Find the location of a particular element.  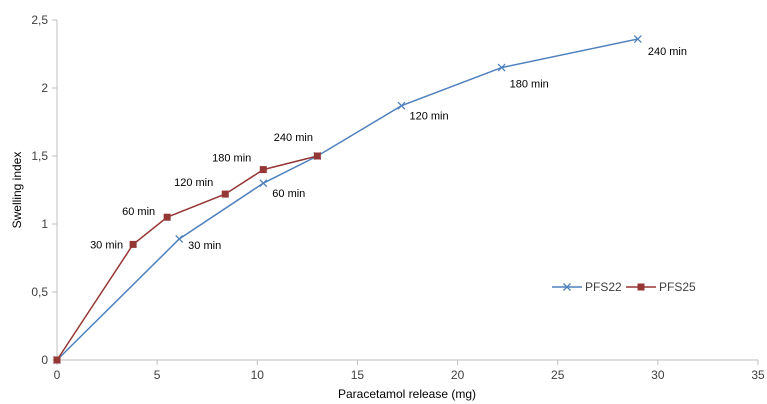

legend-label-pfs25: PFS25 is located at coordinates (677, 287).